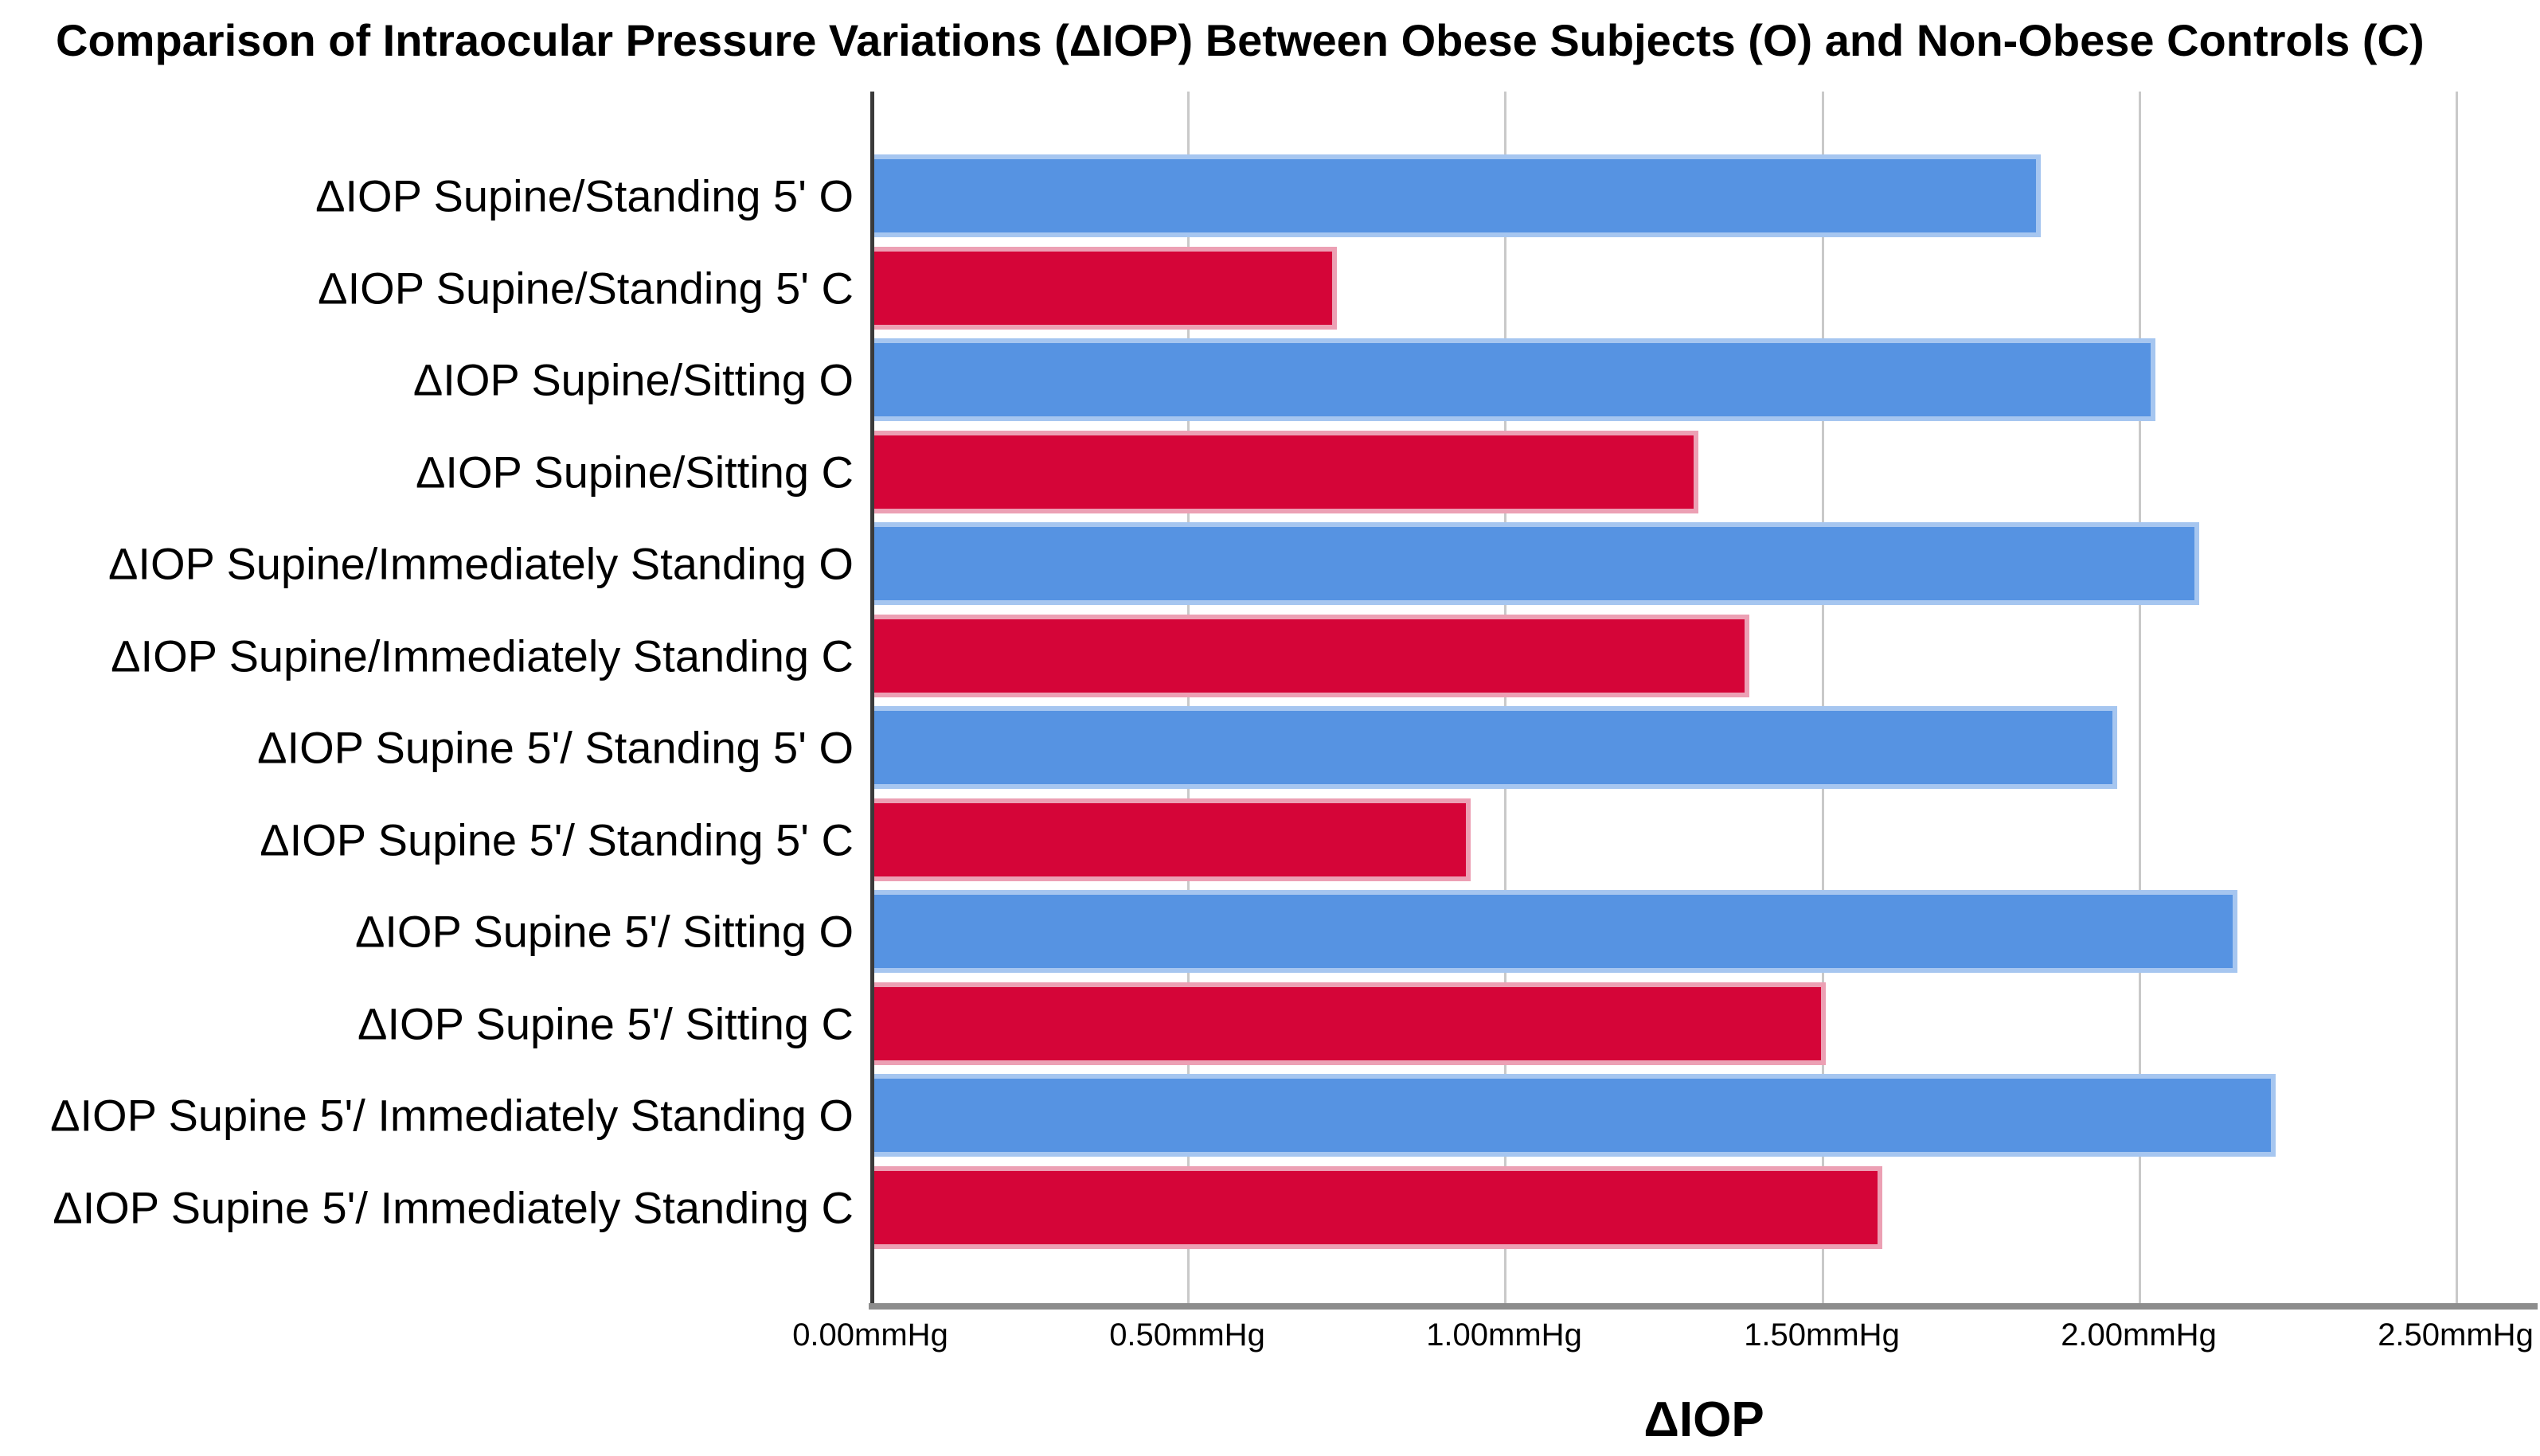  What do you see at coordinates (633, 379) in the screenshot?
I see `category-label: ΔIOP Supine/Sitting O` at bounding box center [633, 379].